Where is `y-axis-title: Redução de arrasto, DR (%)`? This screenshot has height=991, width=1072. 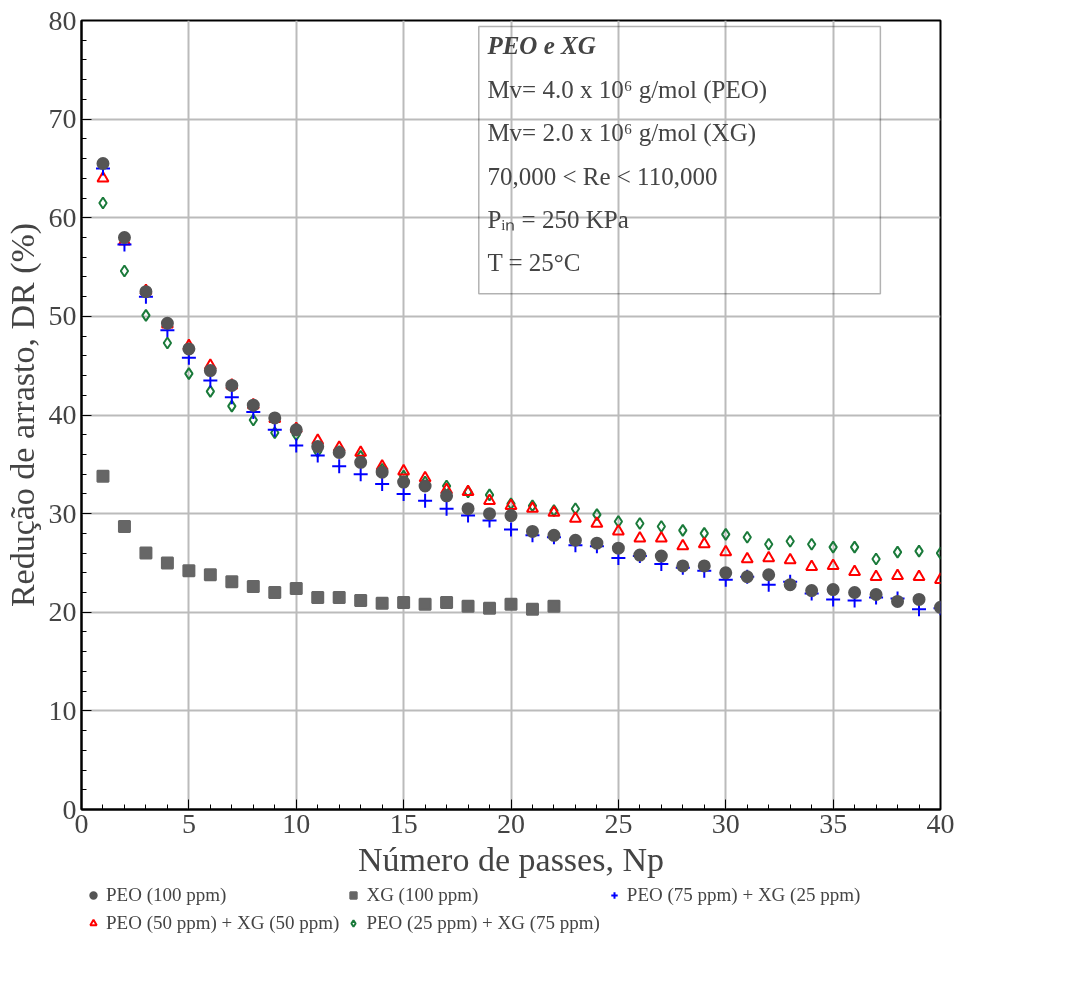
y-axis-title: Redução de arrasto, DR (%) is located at coordinates (22, 415).